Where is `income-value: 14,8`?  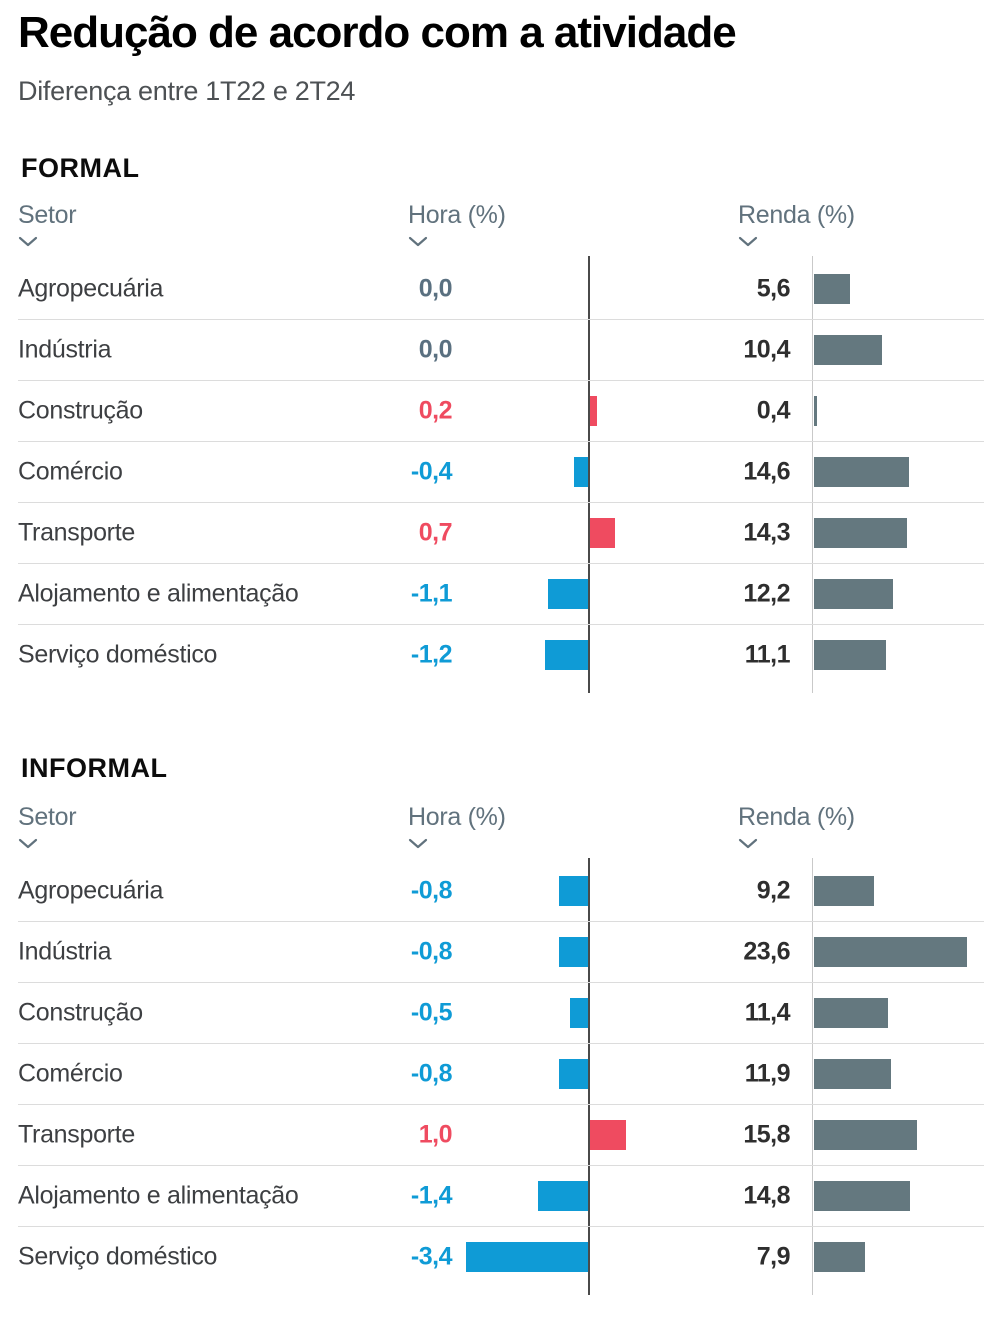 income-value: 14,8 is located at coordinates (766, 1195).